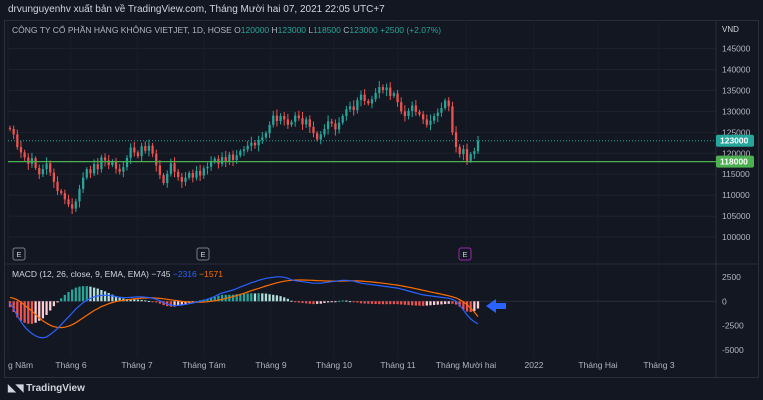 This screenshot has height=400, width=763. Describe the element at coordinates (136, 365) in the screenshot. I see `time-tick-label: Tháng 7` at that location.